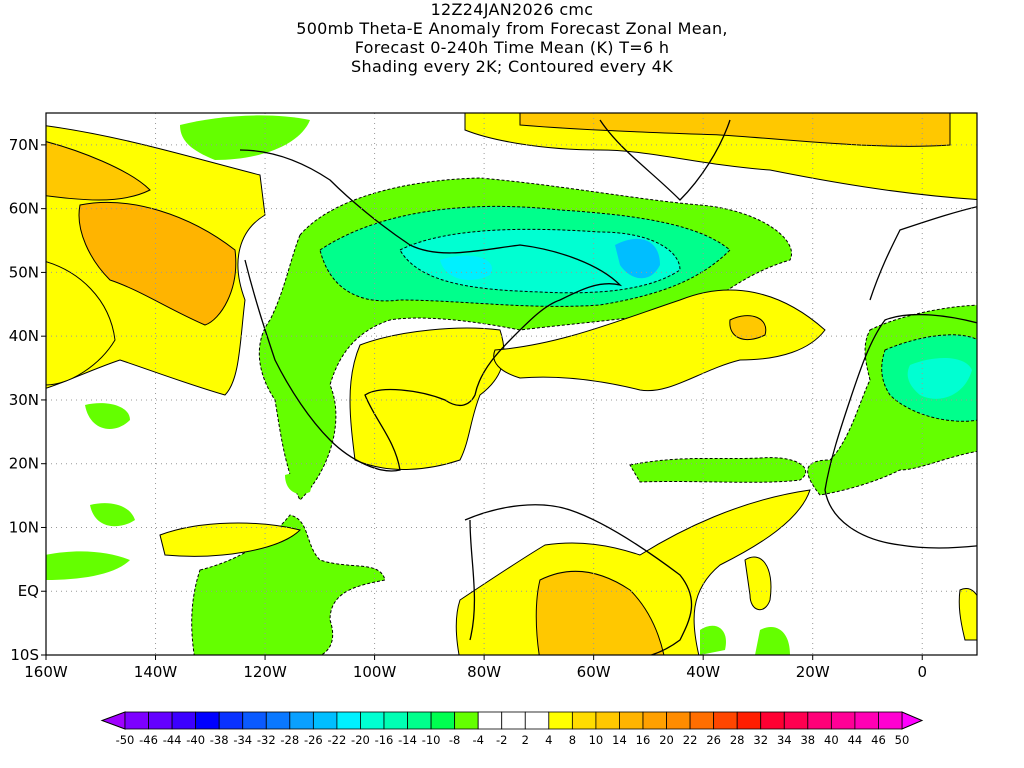 This screenshot has height=768, width=1024. Describe the element at coordinates (807, 740) in the screenshot. I see `colorbar-label: 38` at that location.